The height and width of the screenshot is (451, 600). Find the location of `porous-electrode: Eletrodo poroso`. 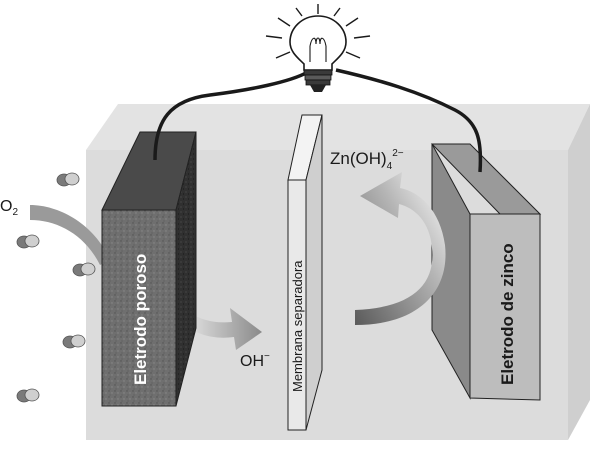

porous-electrode: Eletrodo poroso is located at coordinates (149, 269).